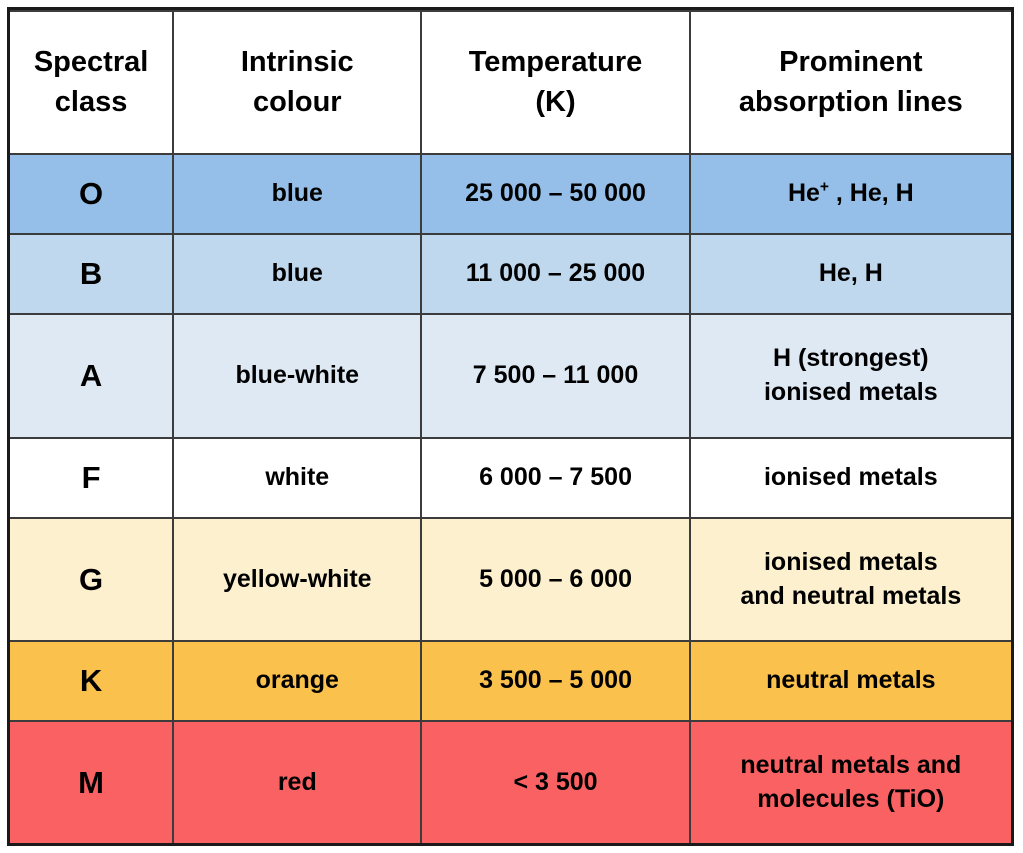  What do you see at coordinates (91, 62) in the screenshot?
I see `column-header-spectral-class-line1: Spectral` at bounding box center [91, 62].